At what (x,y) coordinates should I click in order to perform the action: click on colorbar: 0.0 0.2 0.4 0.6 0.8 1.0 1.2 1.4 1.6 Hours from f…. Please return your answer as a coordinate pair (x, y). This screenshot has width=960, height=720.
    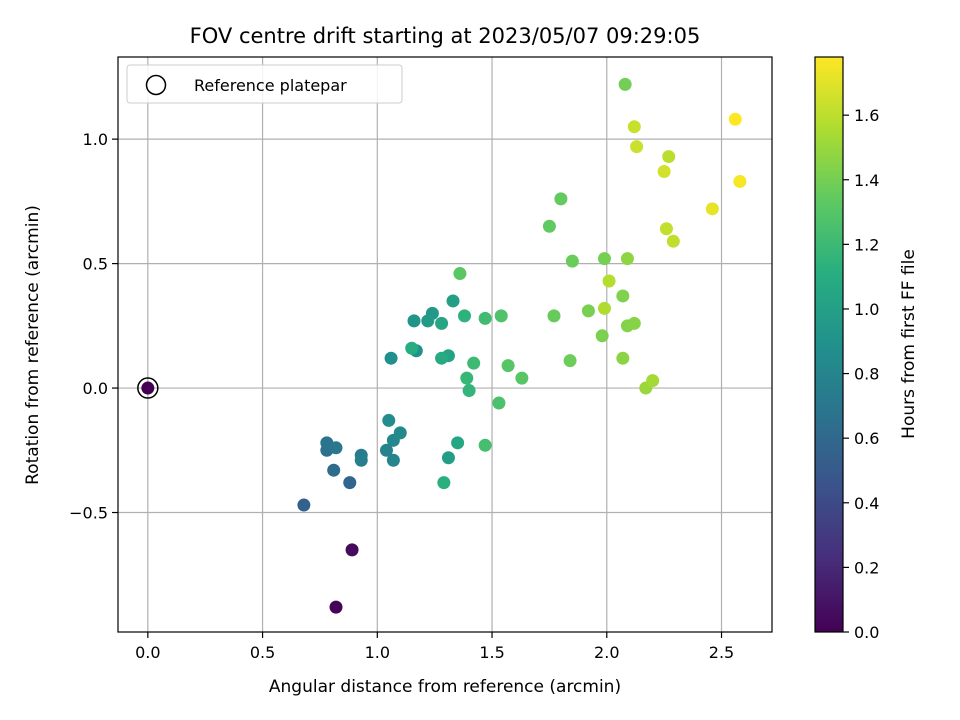
    Looking at the image, I should click on (866, 349).